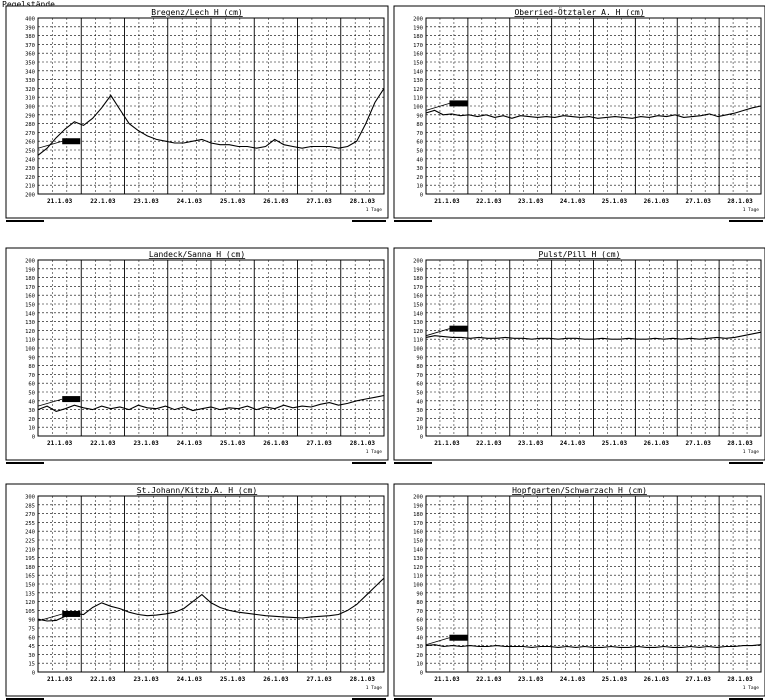 The width and height of the screenshot is (765, 700). What do you see at coordinates (197, 254) in the screenshot?
I see `chart-title: Landeck/Sanna H (cm)` at bounding box center [197, 254].